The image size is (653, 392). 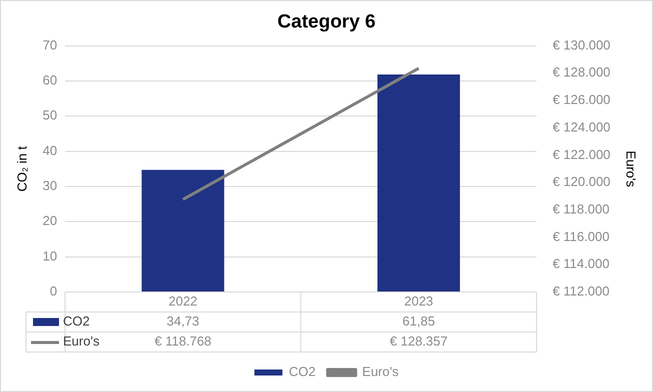 What do you see at coordinates (50, 80) in the screenshot?
I see `y-tick-label: 60` at bounding box center [50, 80].